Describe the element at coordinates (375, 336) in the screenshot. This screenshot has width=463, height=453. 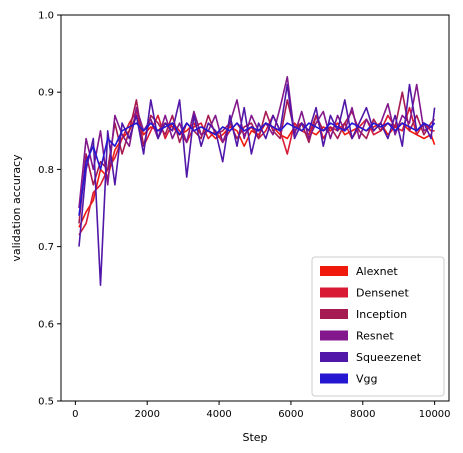
I see `legend-label-resnet: Resnet` at that location.